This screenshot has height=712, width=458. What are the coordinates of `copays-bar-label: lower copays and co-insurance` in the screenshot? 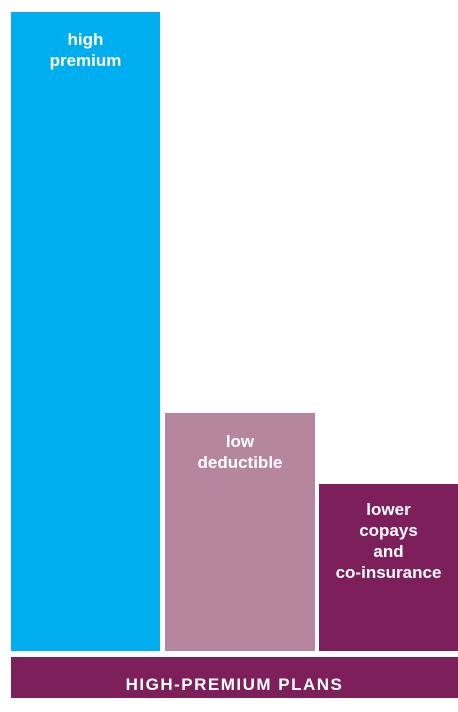 It's located at (388, 541).